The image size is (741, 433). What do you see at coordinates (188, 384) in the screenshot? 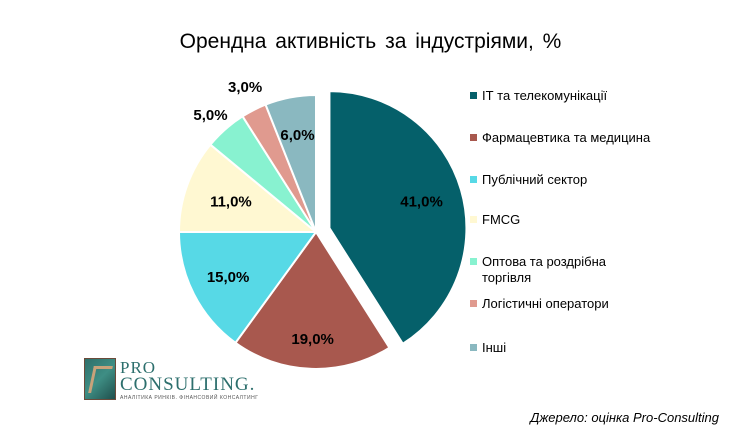
I see `logo-text-consulting: CONSULTING.` at bounding box center [188, 384].